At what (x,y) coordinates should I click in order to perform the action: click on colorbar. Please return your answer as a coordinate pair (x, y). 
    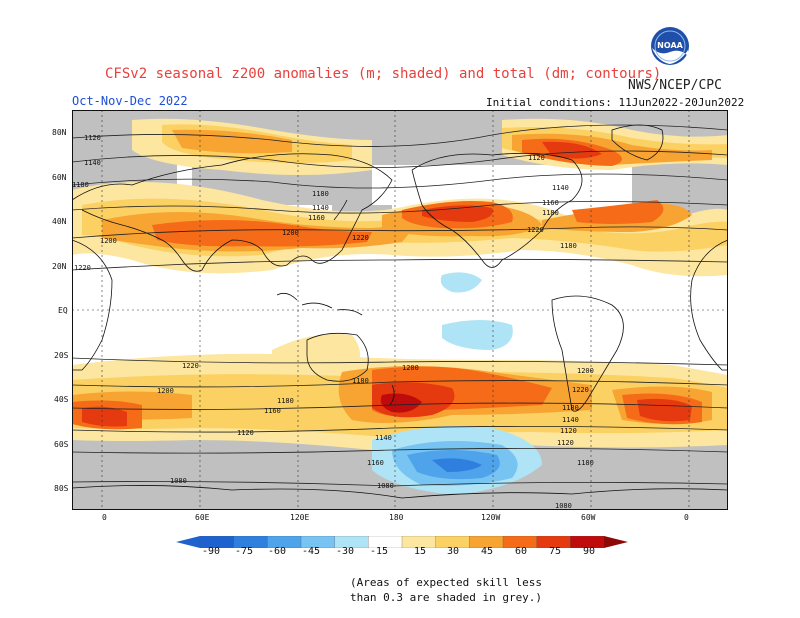
    Looking at the image, I should click on (402, 542).